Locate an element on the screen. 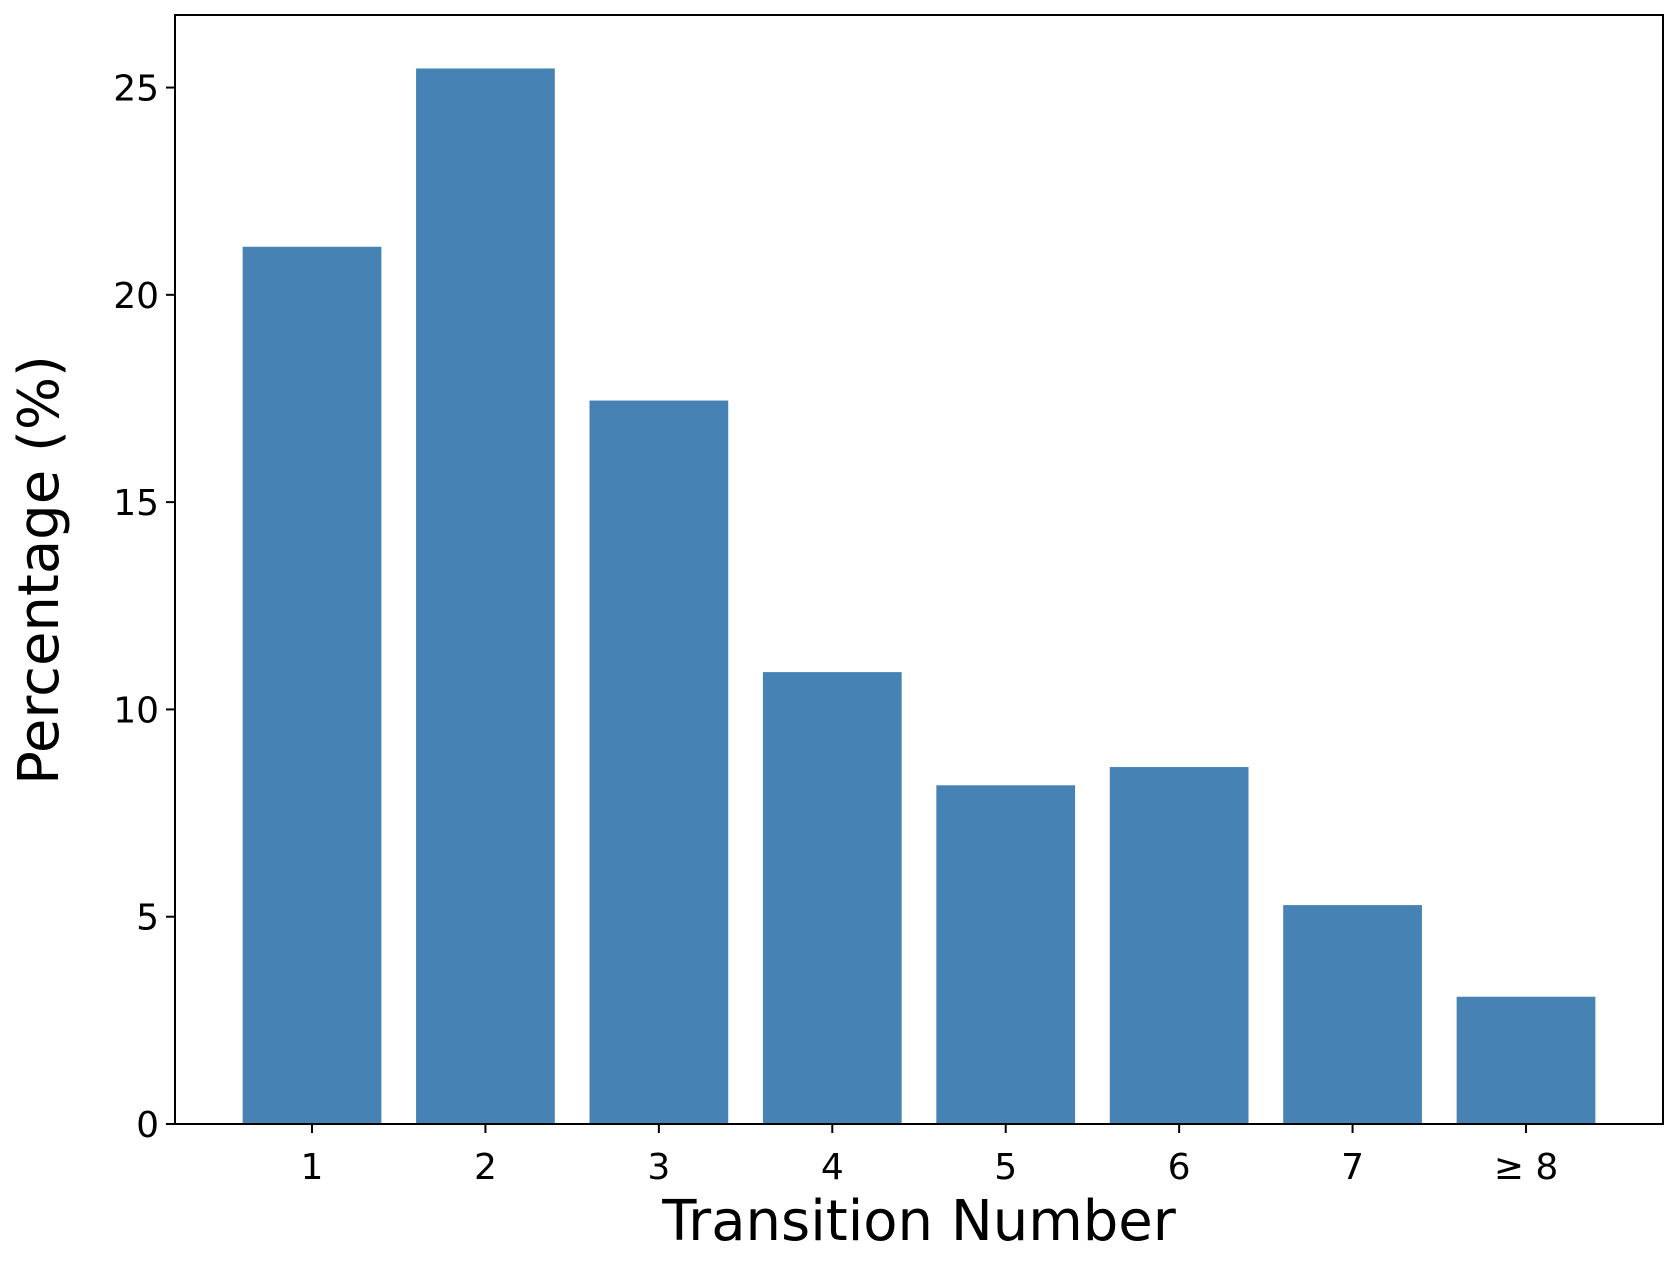 The width and height of the screenshot is (1675, 1269). y-tick-label: 0 is located at coordinates (147, 1125).